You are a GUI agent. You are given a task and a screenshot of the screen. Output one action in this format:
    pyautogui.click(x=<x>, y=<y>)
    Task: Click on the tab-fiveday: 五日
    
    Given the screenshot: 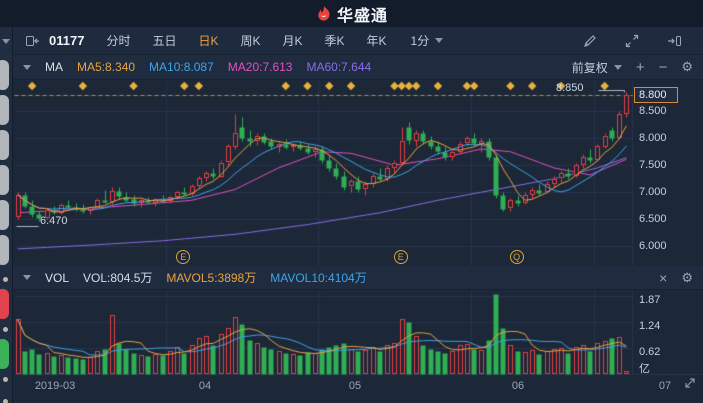 What is the action you would take?
    pyautogui.click(x=164, y=41)
    